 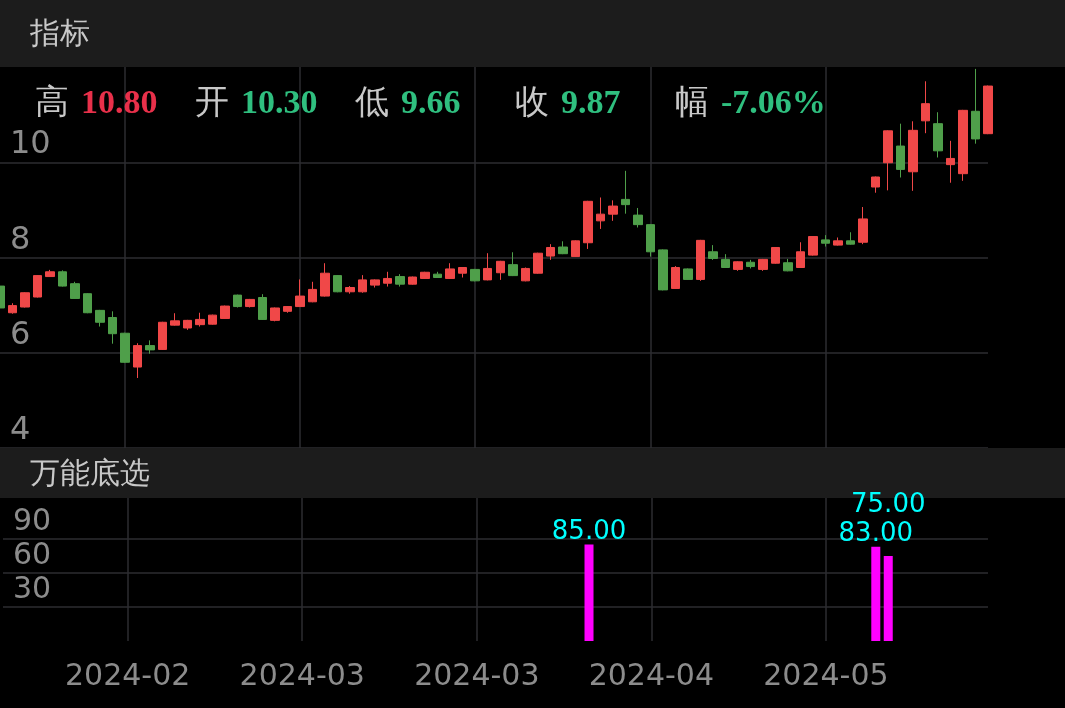 I want to click on annotation: 低 9.66, so click(x=408, y=101).